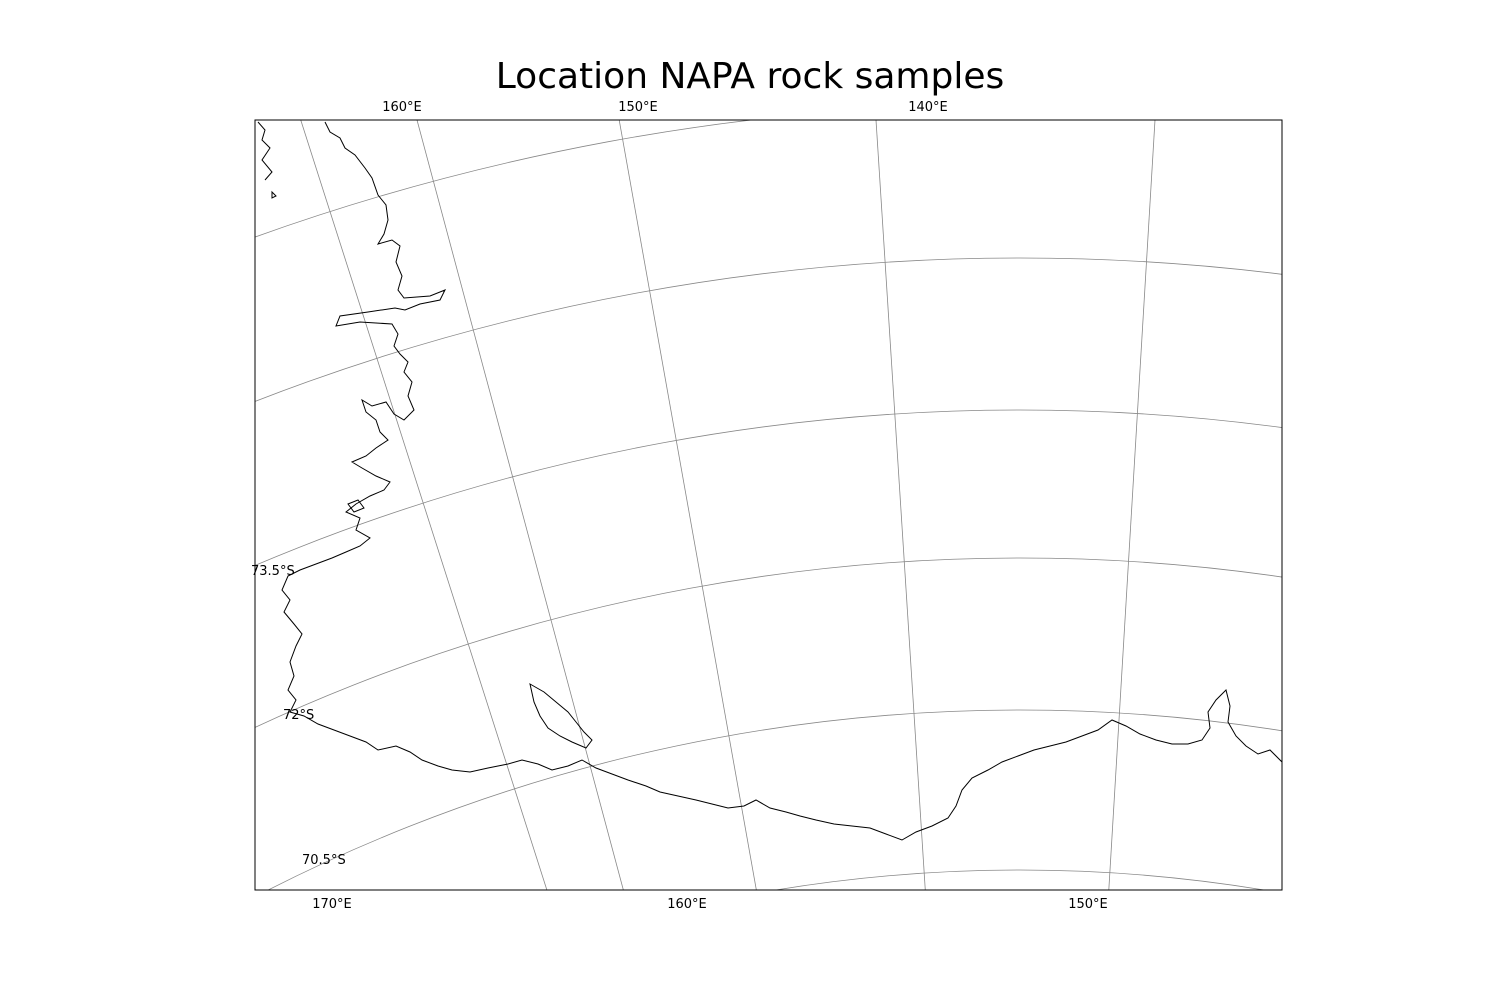  Describe the element at coordinates (1088, 904) in the screenshot. I see `bottom-lon-label: 150°E` at that location.